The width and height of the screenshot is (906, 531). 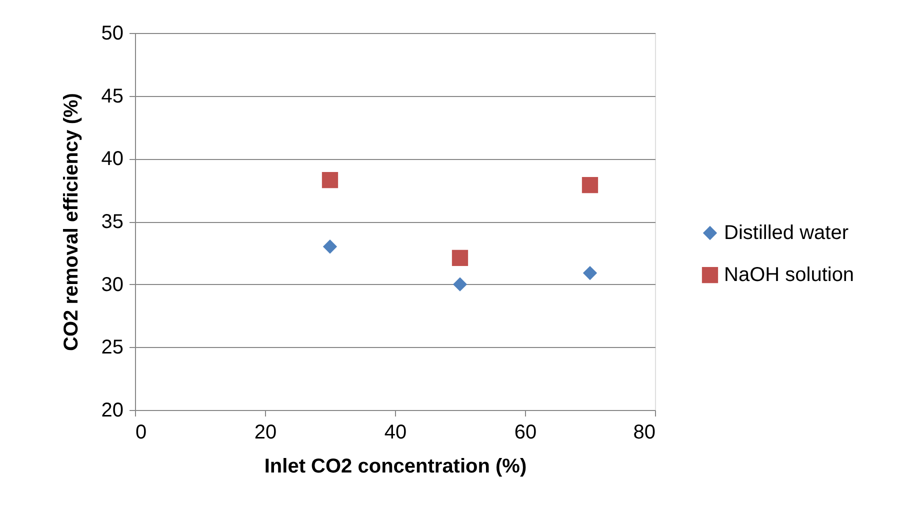 What do you see at coordinates (786, 233) in the screenshot?
I see `legend-label: Distilled water` at bounding box center [786, 233].